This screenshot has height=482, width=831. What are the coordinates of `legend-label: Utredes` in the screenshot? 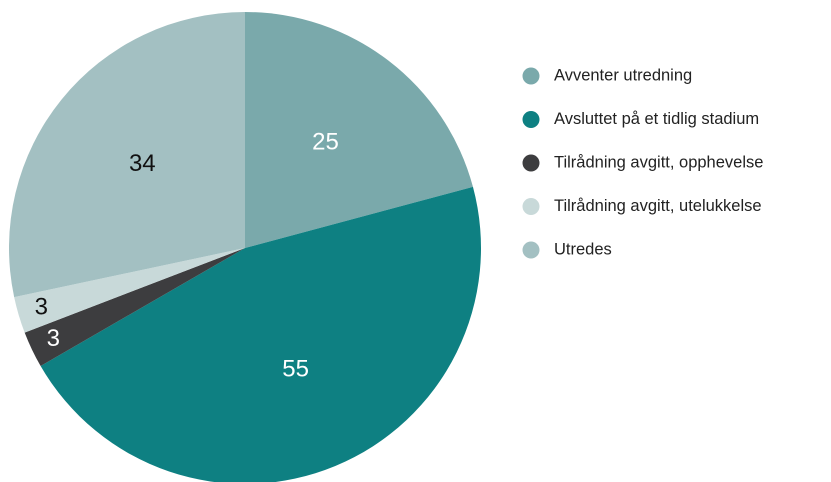 It's located at (583, 249).